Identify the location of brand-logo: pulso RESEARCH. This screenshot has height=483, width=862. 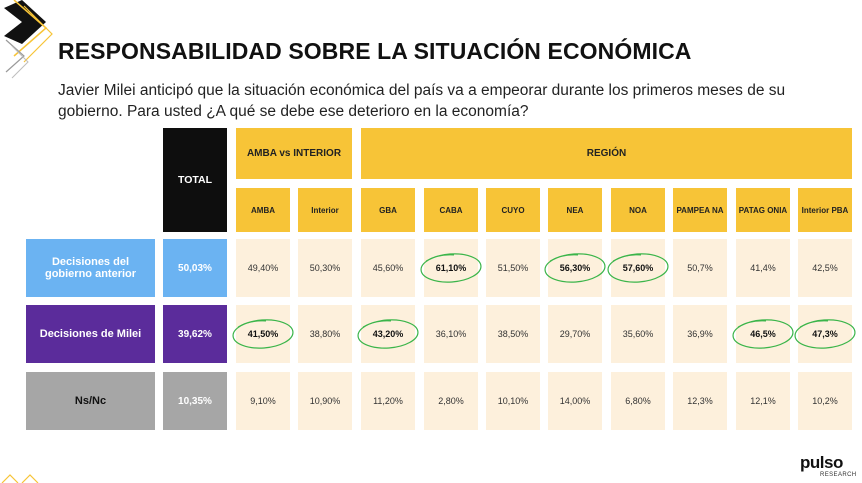
(830, 468).